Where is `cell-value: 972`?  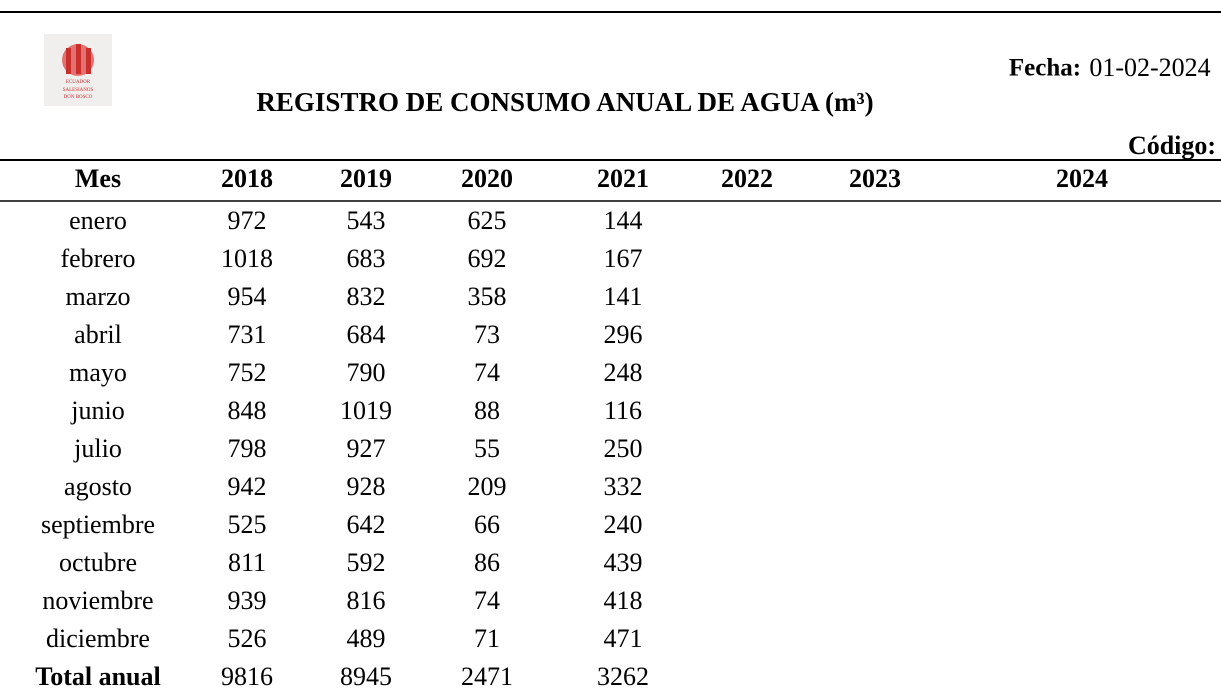
cell-value: 972 is located at coordinates (247, 220).